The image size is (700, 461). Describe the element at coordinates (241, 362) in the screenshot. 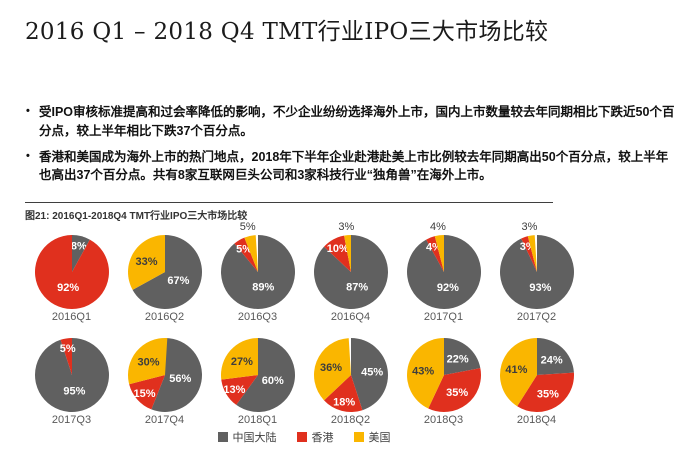

I see `slice-value-label: 27%` at that location.